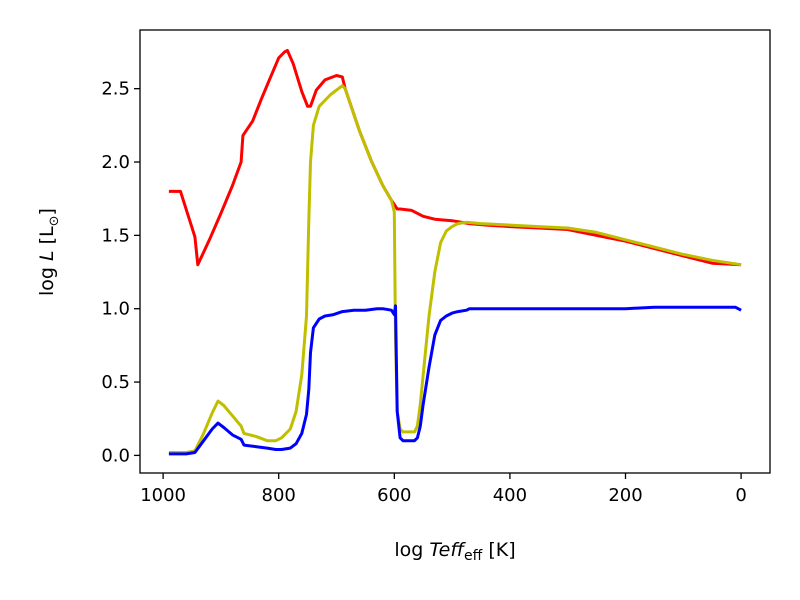 The image size is (800, 600). What do you see at coordinates (115, 382) in the screenshot?
I see `y-tick-label: 0.5` at bounding box center [115, 382].